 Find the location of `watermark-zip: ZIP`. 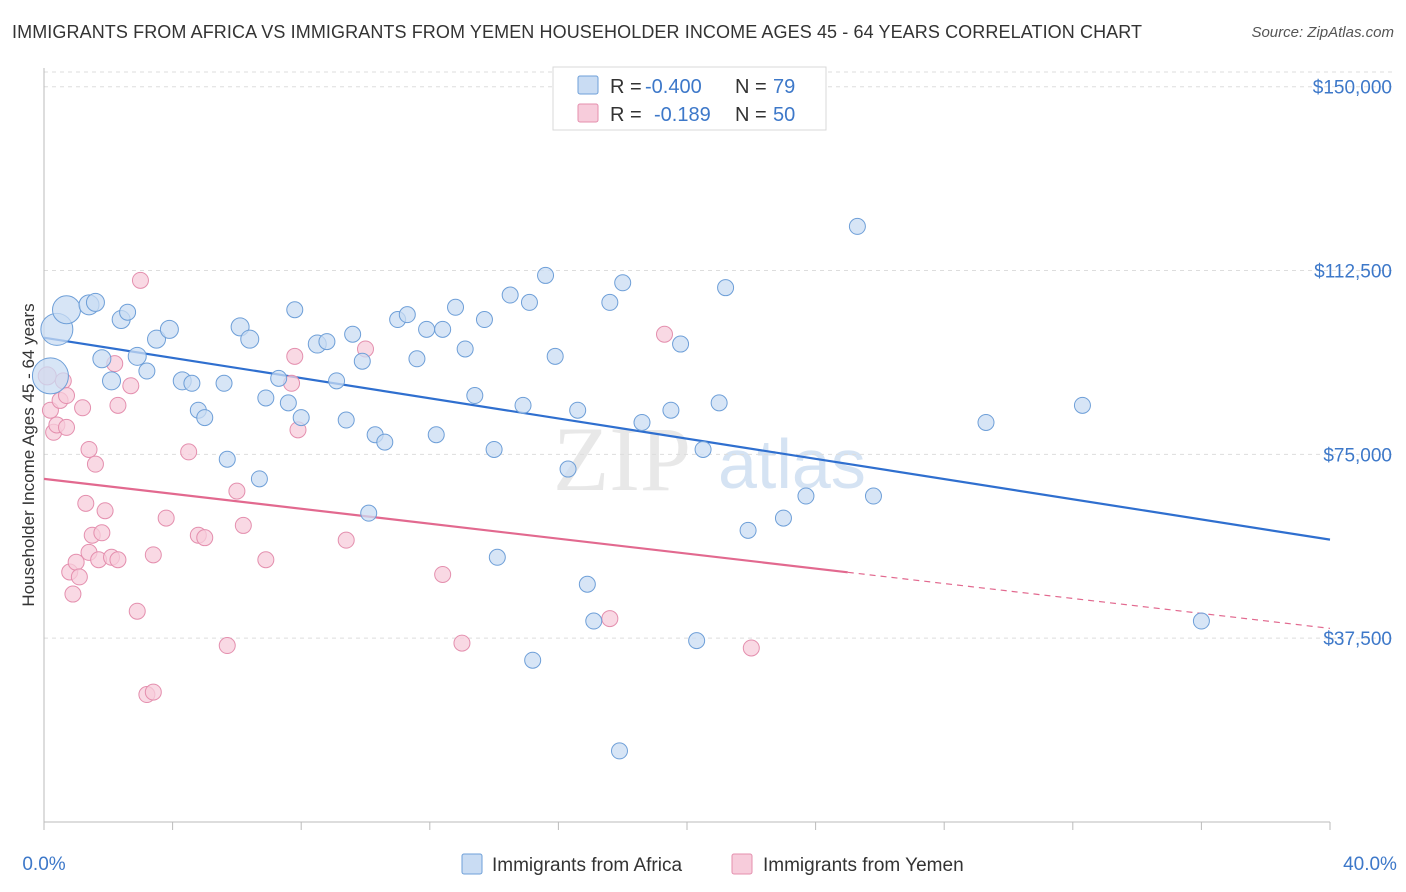

watermark-zip: ZIP is located at coordinates (622, 459).